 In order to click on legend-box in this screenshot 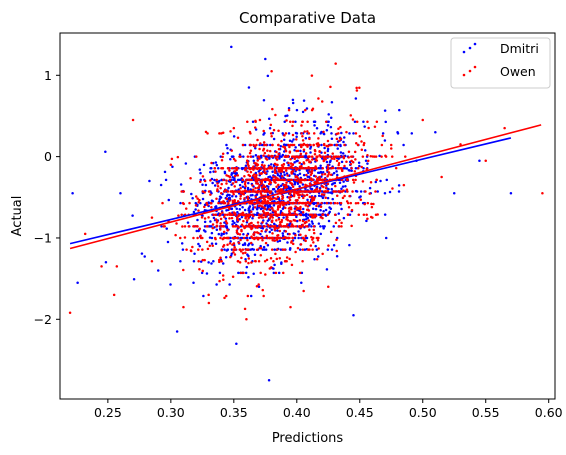, I will do `click(500, 63)`.